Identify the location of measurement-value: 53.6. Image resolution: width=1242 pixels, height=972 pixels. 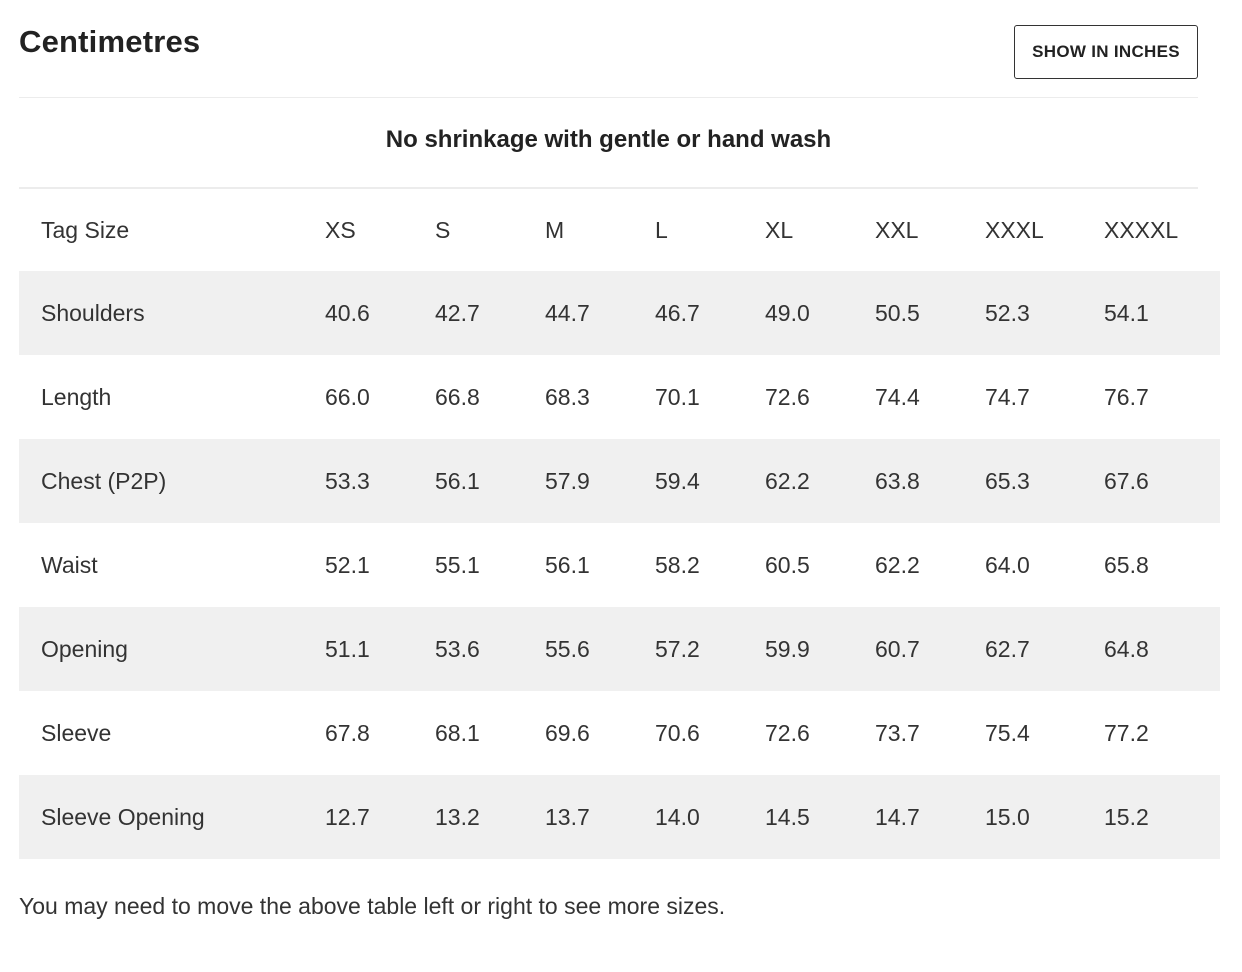
(457, 648).